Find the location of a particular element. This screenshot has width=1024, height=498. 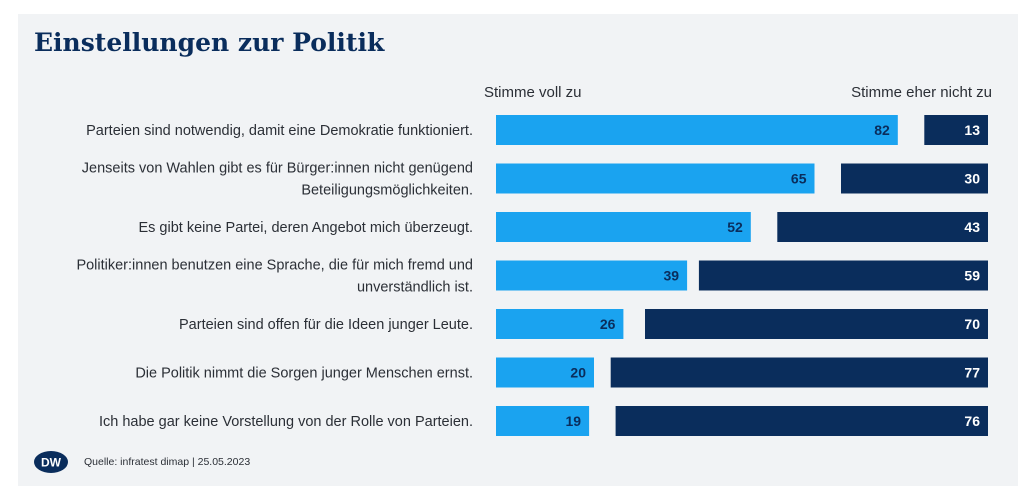

data-label-disagree: 43 is located at coordinates (972, 227).